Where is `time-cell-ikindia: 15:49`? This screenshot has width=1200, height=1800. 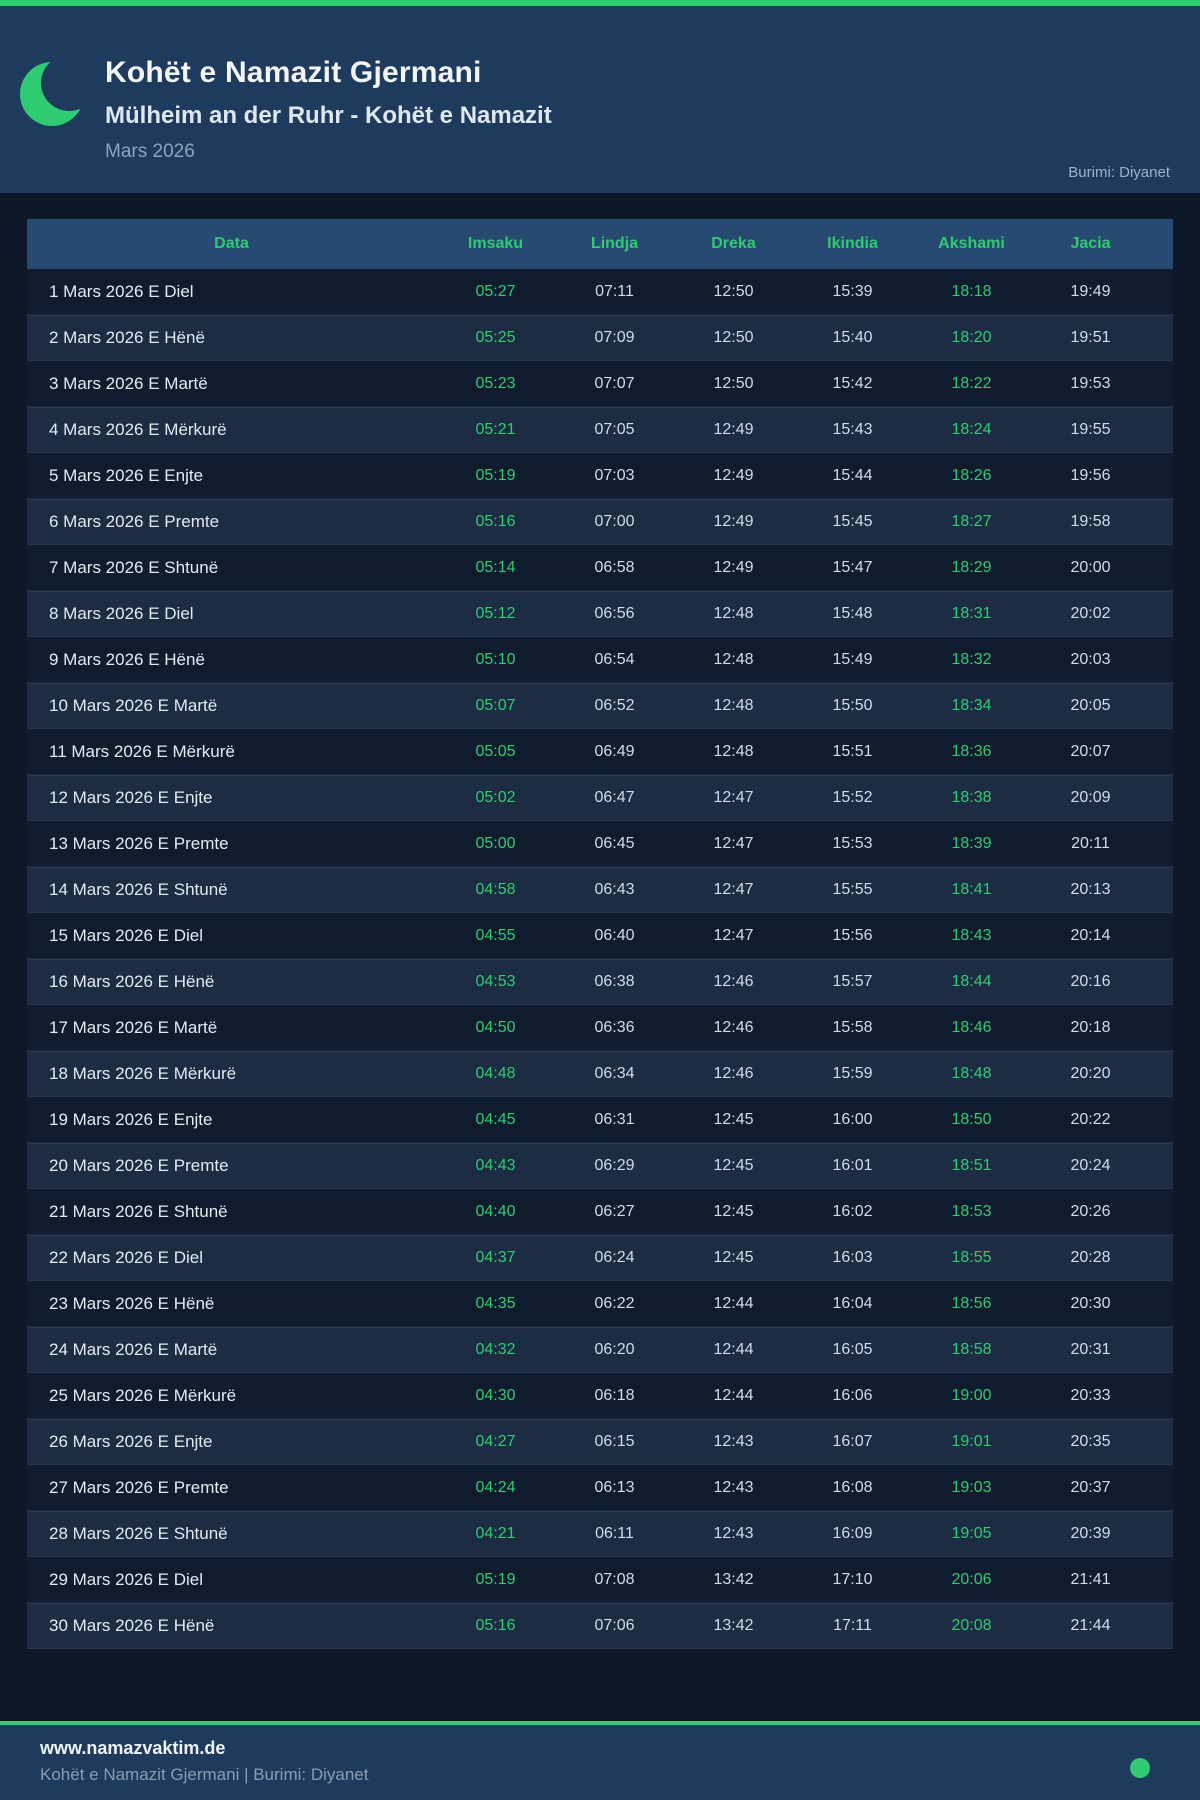 time-cell-ikindia: 15:49 is located at coordinates (852, 659).